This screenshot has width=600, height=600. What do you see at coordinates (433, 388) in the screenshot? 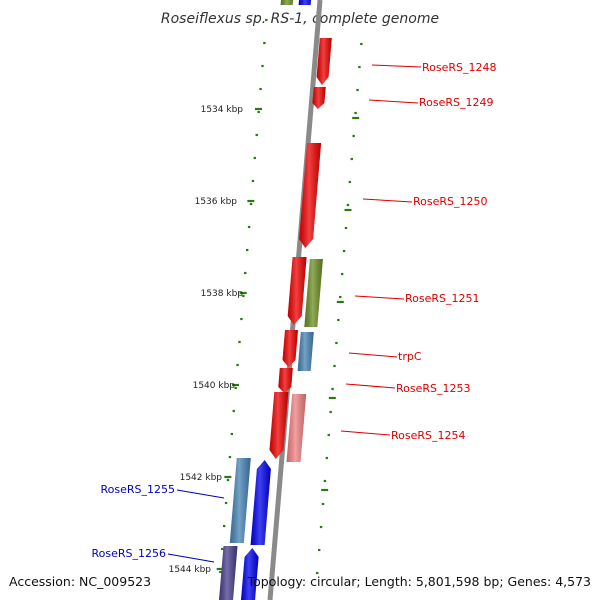
I see `gene-label-roseRS-1253: RoseRS_1253` at bounding box center [433, 388].